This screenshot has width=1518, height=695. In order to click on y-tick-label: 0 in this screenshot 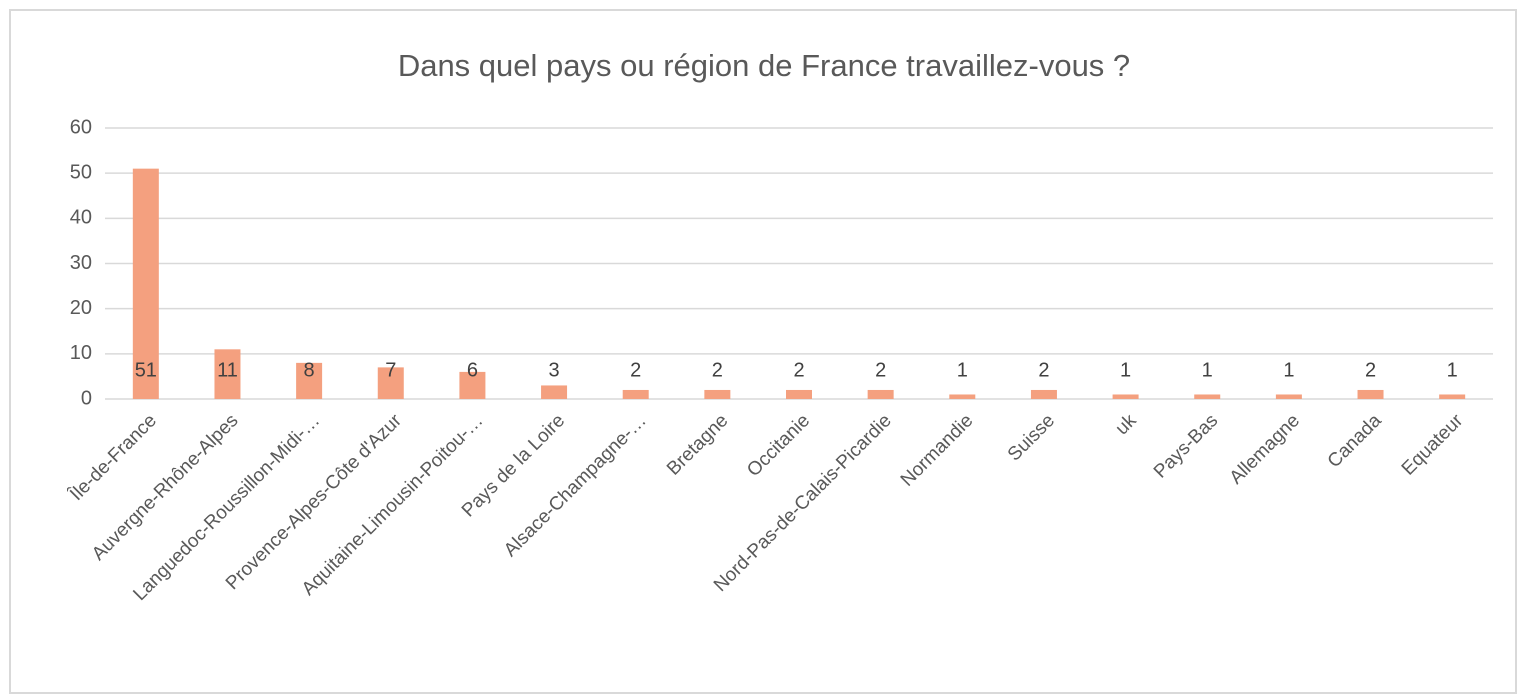, I will do `click(86, 398)`.